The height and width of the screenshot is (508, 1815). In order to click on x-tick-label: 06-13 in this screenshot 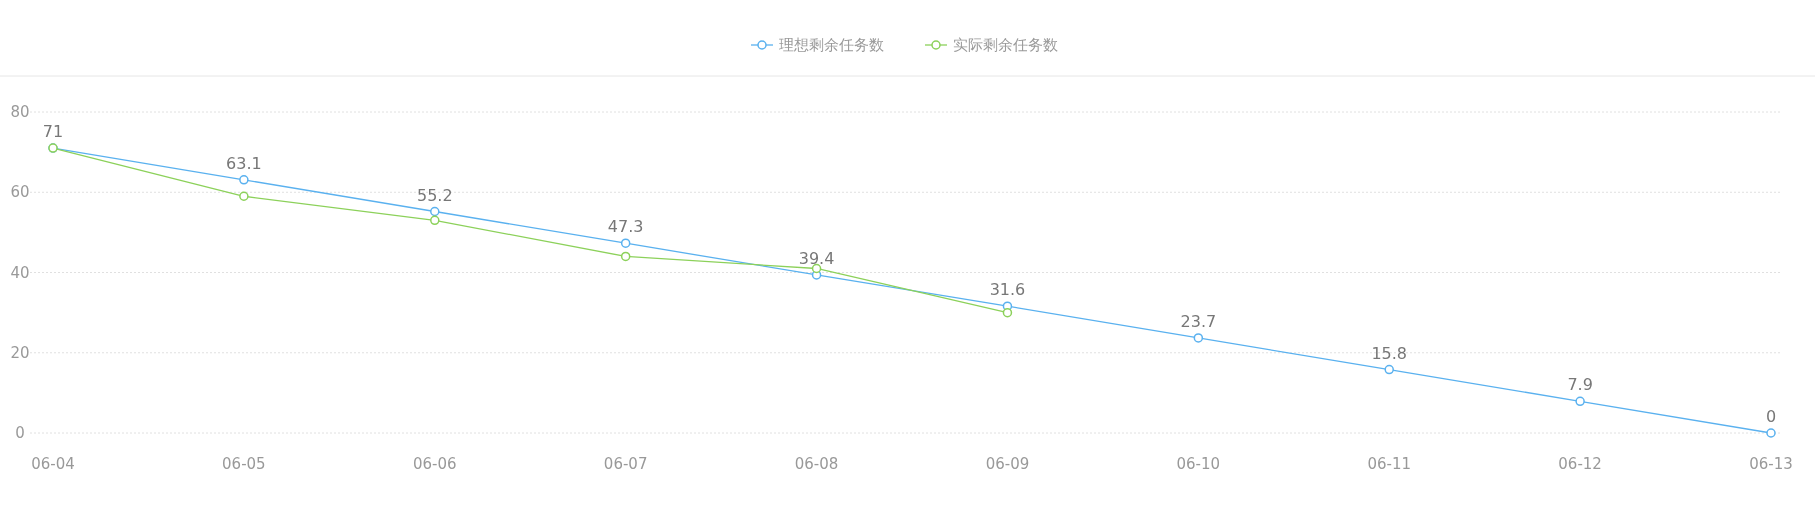, I will do `click(1771, 464)`.